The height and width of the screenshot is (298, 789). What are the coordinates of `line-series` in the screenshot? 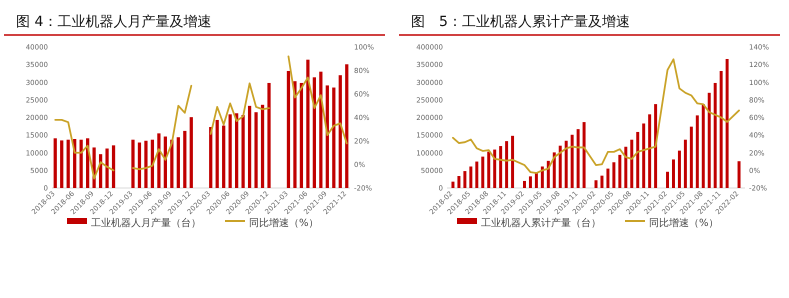 It's located at (596, 116).